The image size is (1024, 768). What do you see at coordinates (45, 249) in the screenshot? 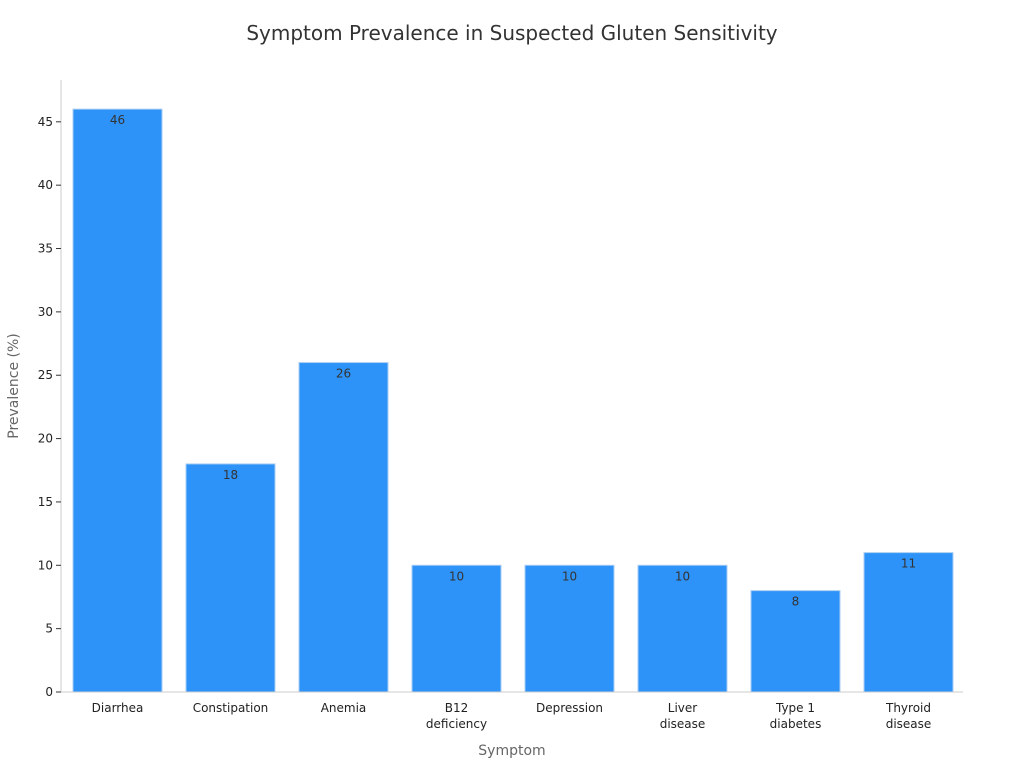
I see `y-tick-label: 35` at bounding box center [45, 249].